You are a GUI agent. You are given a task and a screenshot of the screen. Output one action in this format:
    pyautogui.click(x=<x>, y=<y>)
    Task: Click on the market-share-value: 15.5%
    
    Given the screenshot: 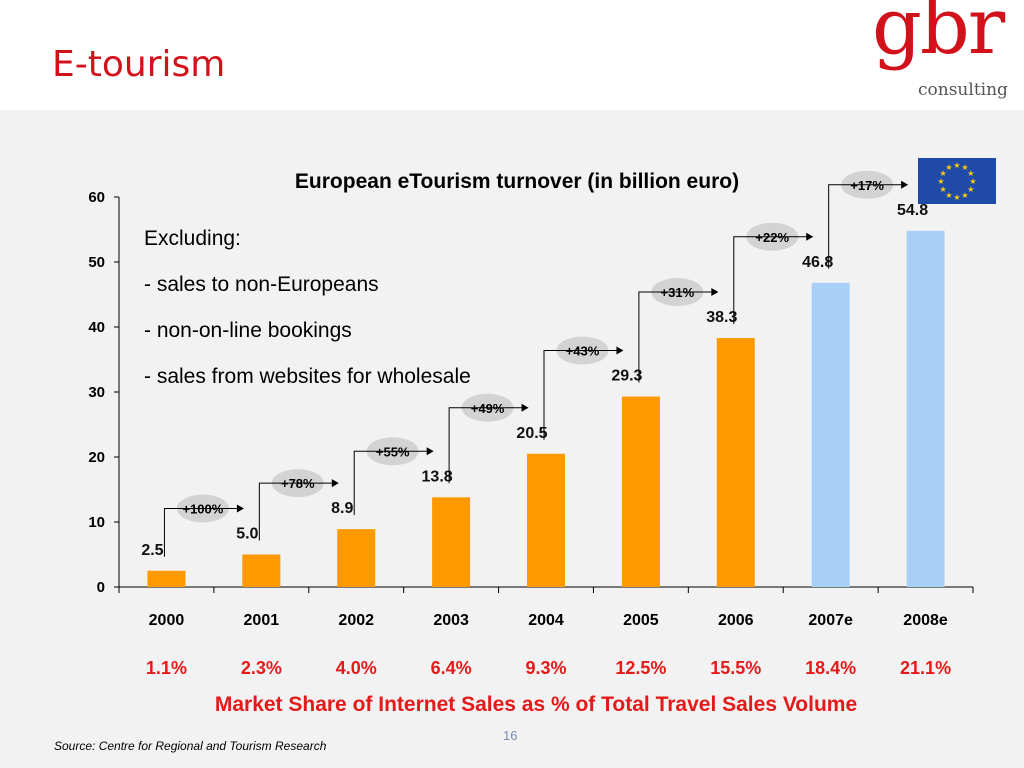 What is the action you would take?
    pyautogui.click(x=735, y=668)
    